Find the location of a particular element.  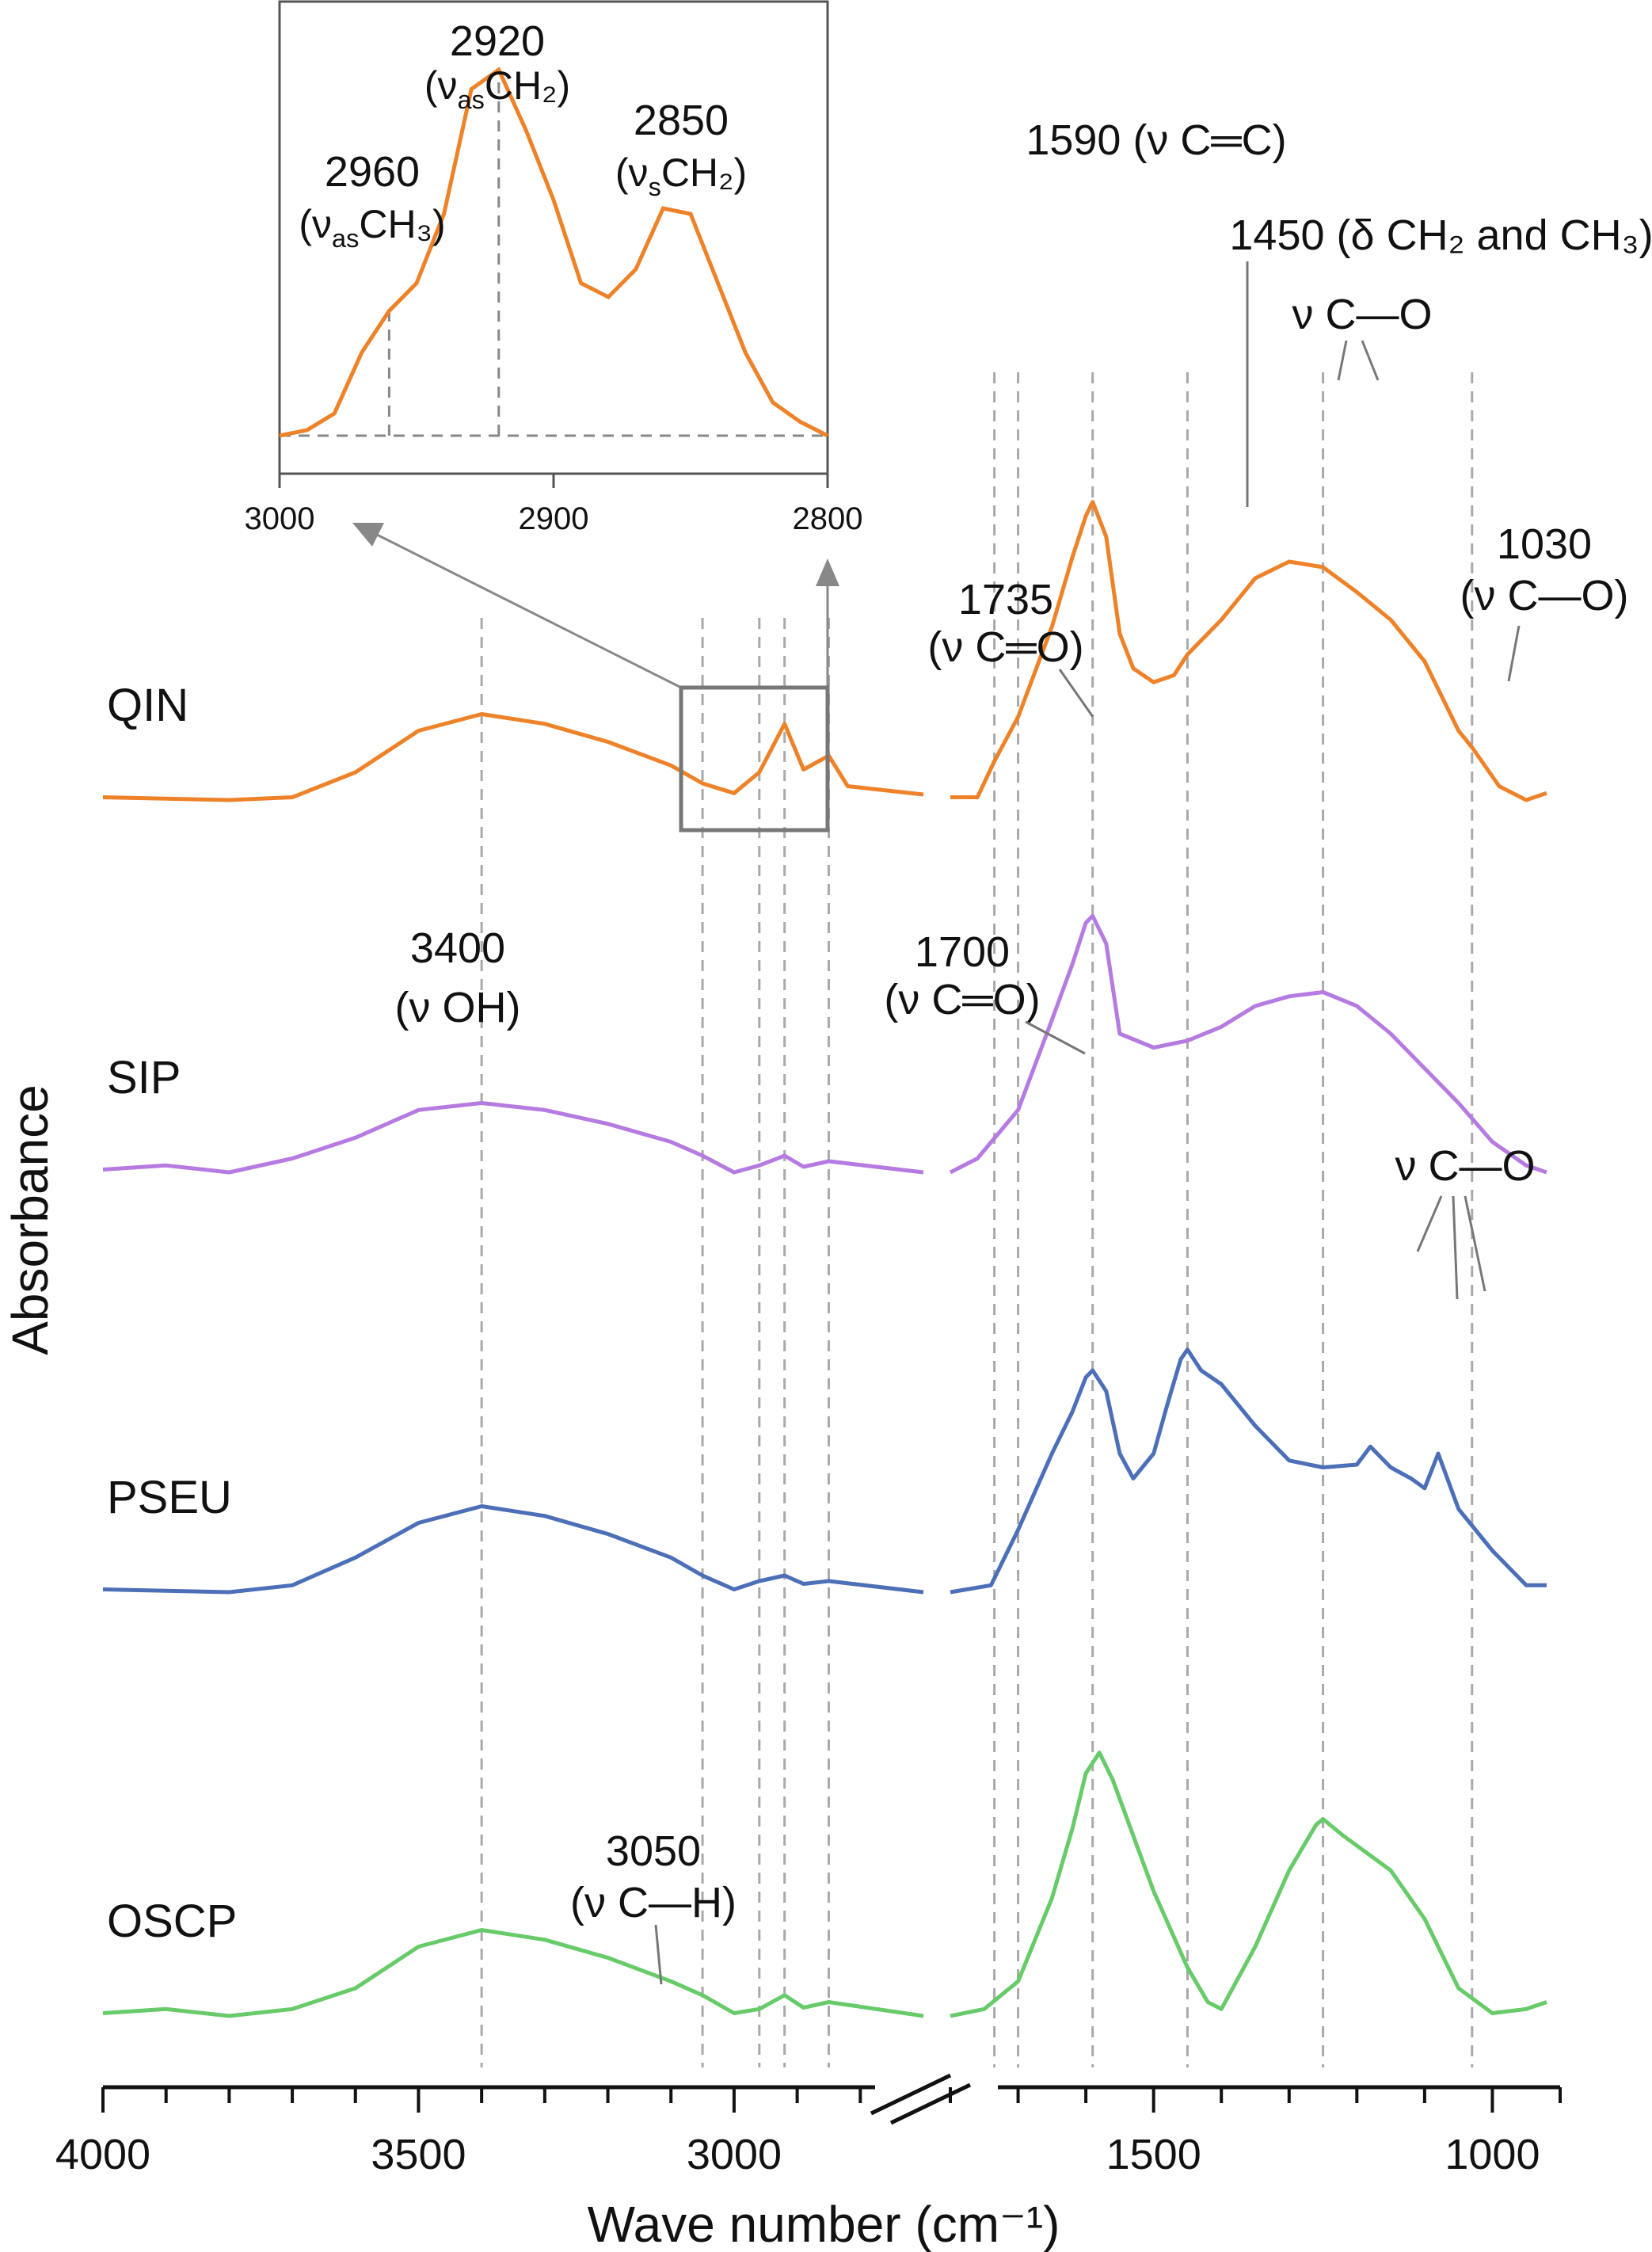

series-label-oscp: OSCP is located at coordinates (172, 1921).